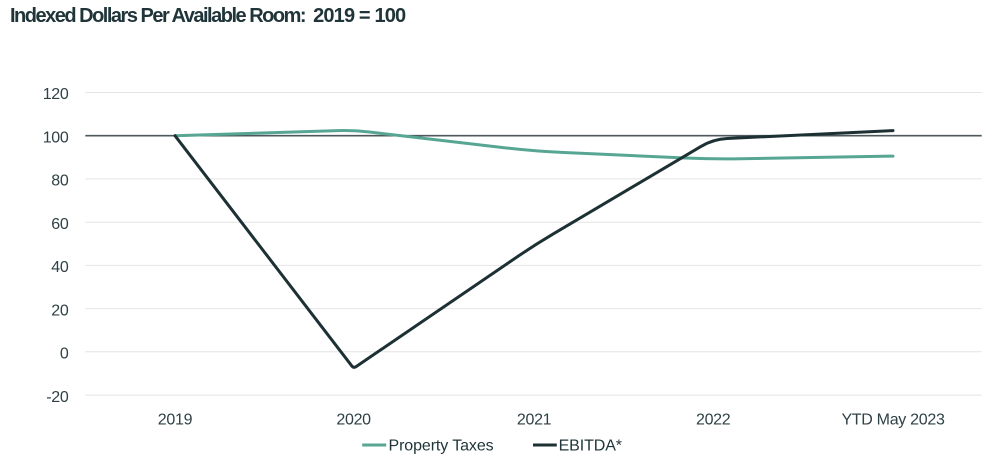 The width and height of the screenshot is (1000, 471). I want to click on svg-text: 80, so click(60, 181).